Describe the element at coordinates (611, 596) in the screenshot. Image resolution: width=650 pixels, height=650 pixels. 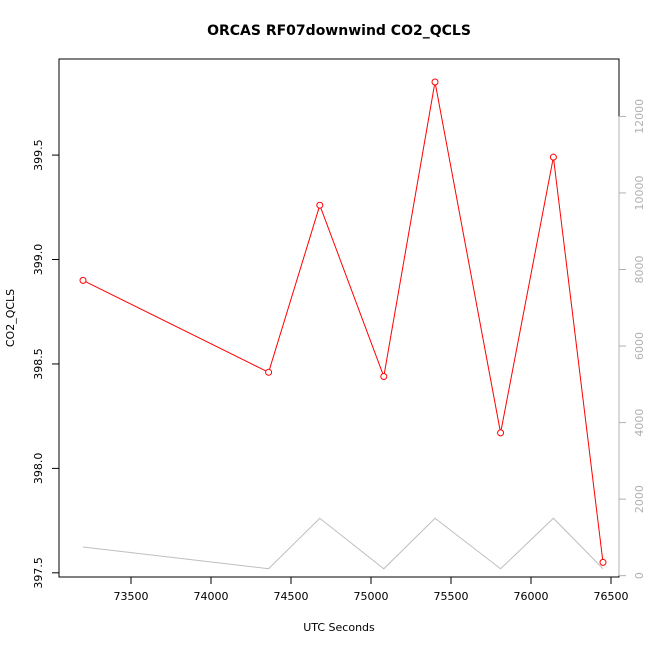
I see `x-tick-label: 76500` at that location.